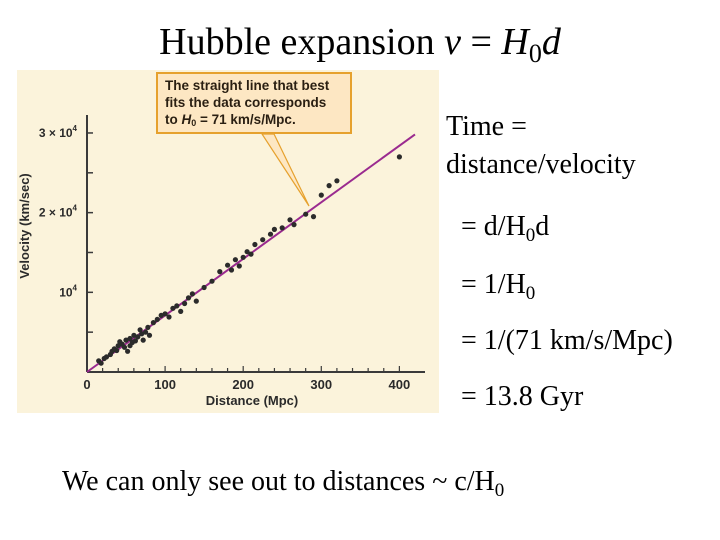 This screenshot has height=540, width=720. I want to click on x-tick-label-100: 100, so click(165, 384).